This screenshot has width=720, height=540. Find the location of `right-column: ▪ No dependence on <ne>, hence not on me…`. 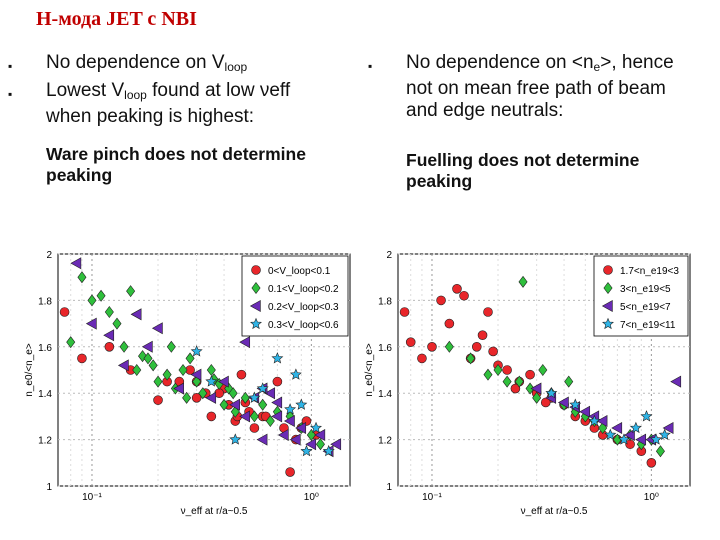

right-column: ▪ No dependence on <ne>, hence not on me… is located at coordinates (528, 122).